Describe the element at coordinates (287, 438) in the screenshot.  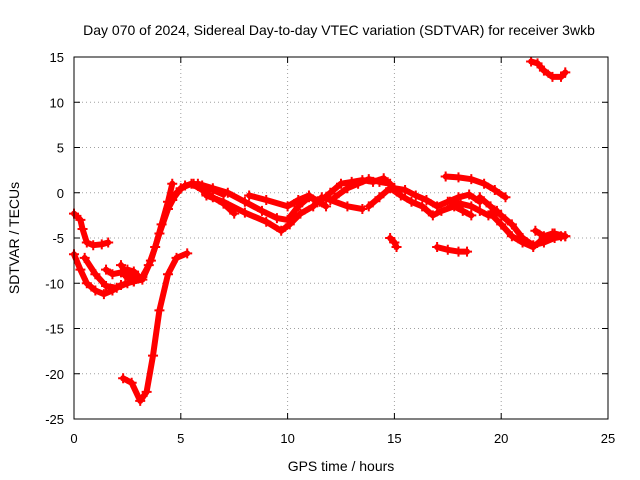
I see `x-tick-label: 10` at that location.